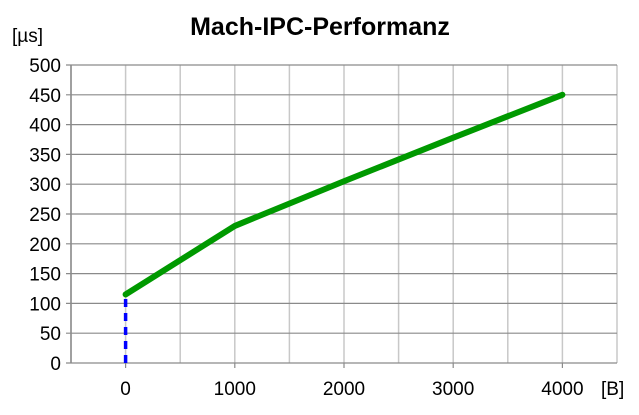 Image resolution: width=639 pixels, height=415 pixels. What do you see at coordinates (45, 96) in the screenshot?
I see `y-tick-label: 450` at bounding box center [45, 96].